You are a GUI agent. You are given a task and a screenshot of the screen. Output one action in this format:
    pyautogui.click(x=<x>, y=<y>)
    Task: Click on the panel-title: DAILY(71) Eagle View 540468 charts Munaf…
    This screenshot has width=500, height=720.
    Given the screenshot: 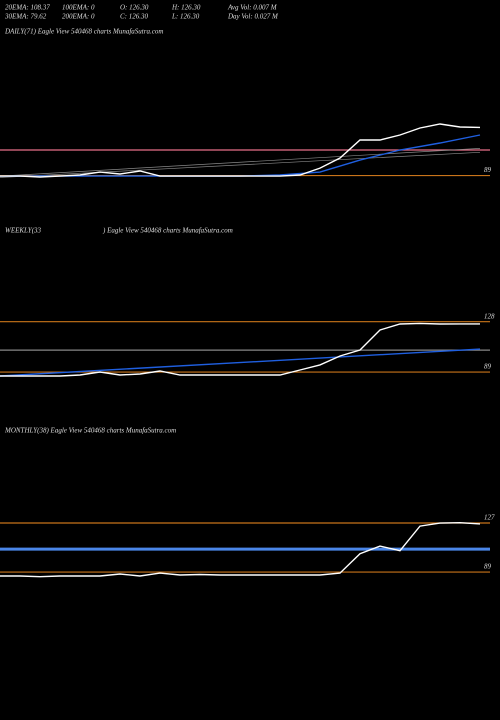 What is the action you would take?
    pyautogui.click(x=83, y=32)
    